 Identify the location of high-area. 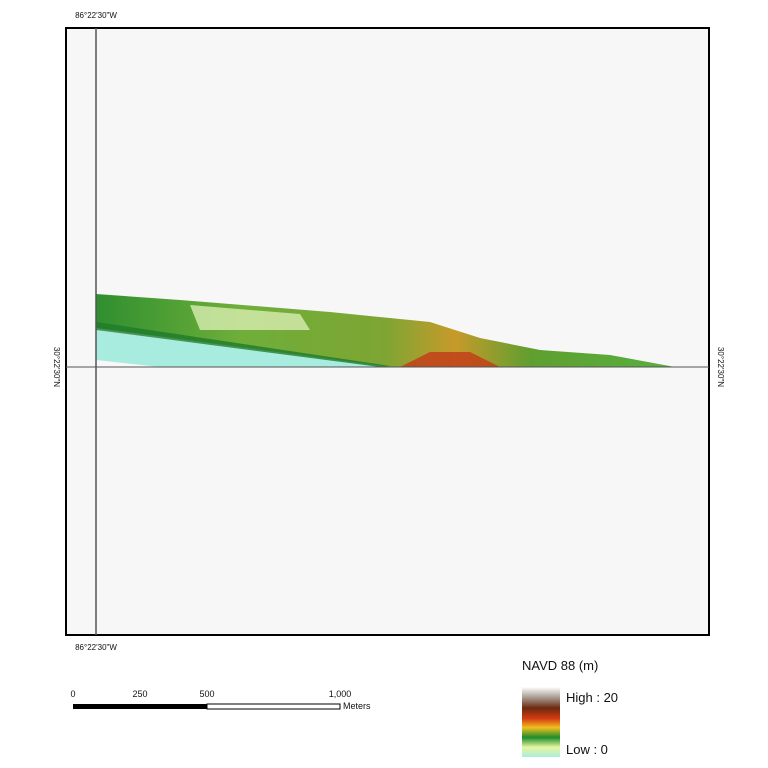
(450, 359).